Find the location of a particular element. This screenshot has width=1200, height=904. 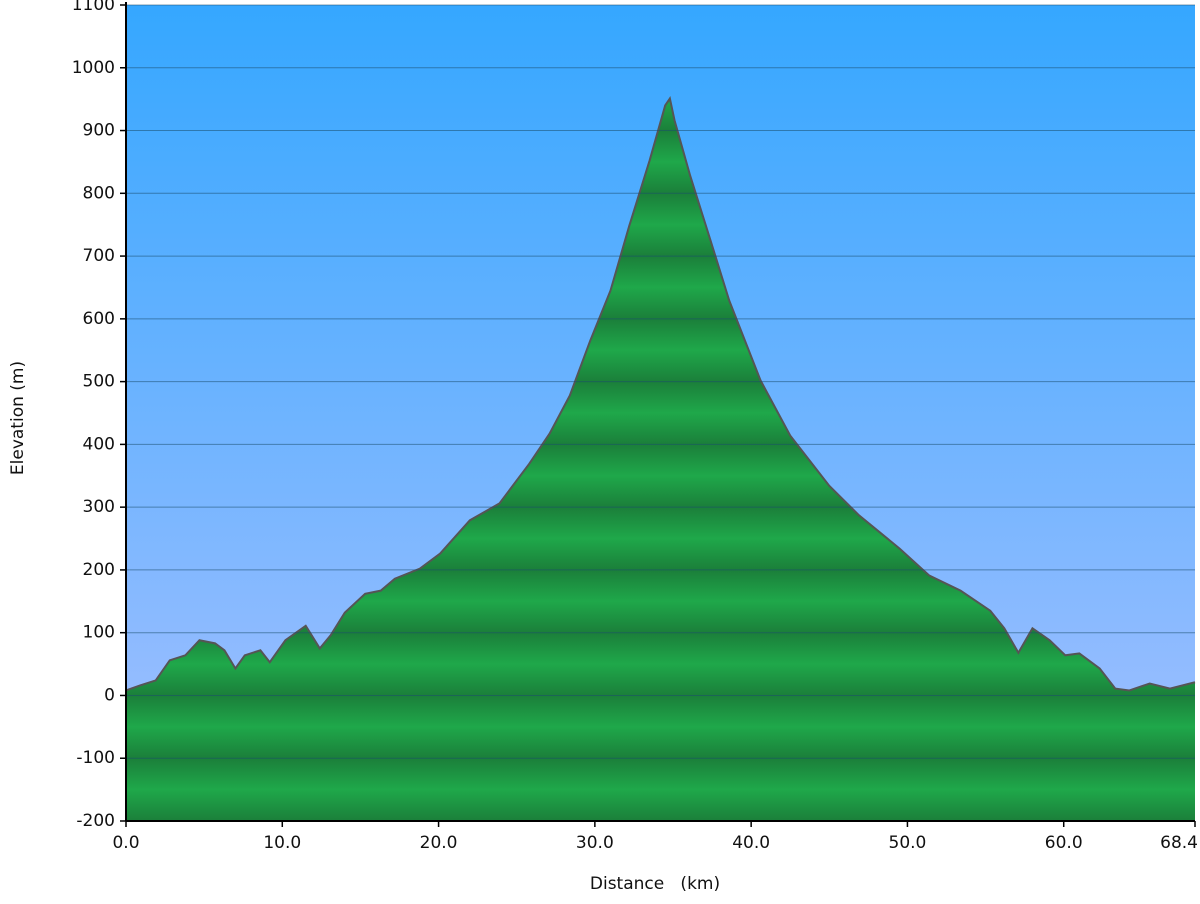

y-tick-label: -200 is located at coordinates (95, 821).